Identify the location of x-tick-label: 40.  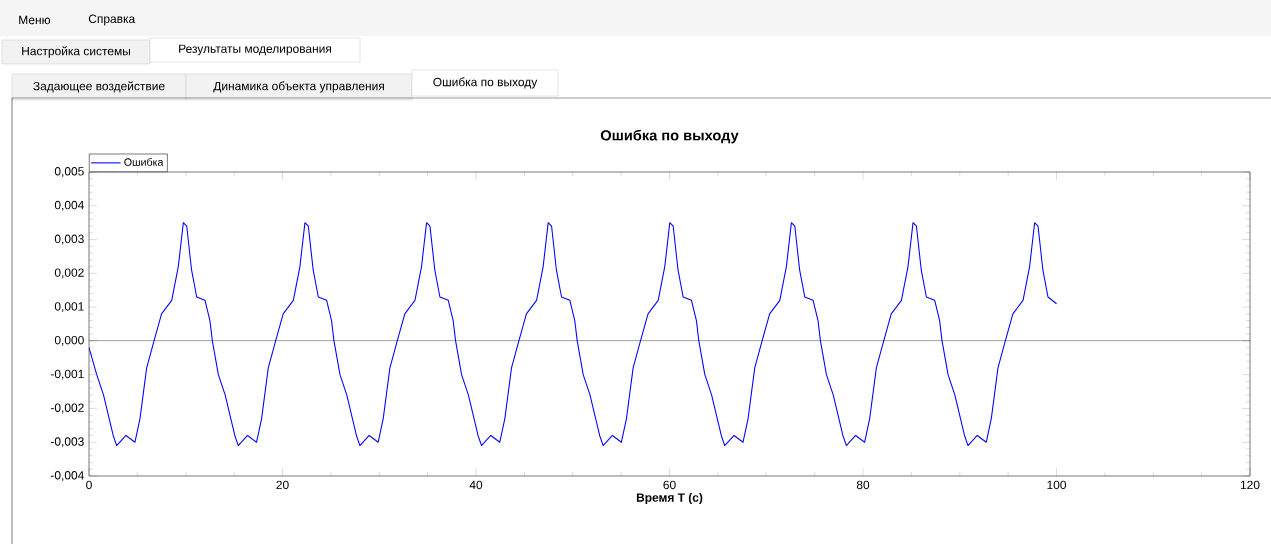
(476, 485).